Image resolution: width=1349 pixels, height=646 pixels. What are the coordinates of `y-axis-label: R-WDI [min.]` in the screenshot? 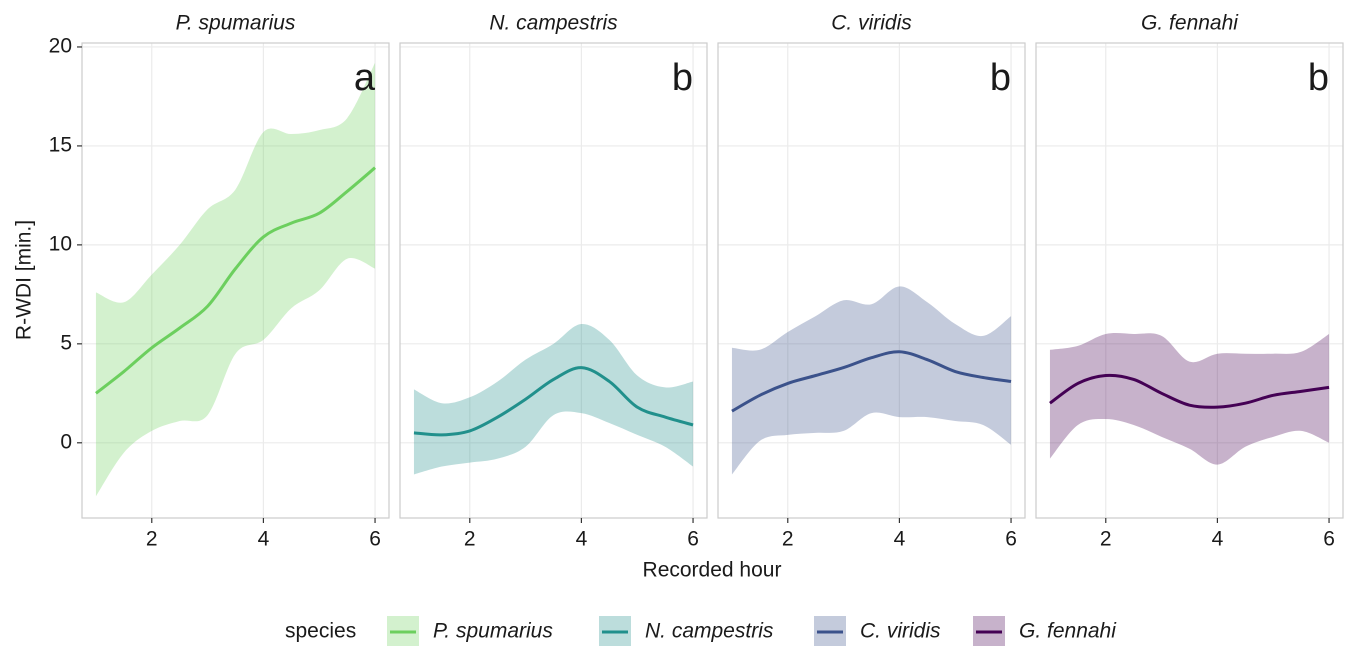 It's located at (24, 280).